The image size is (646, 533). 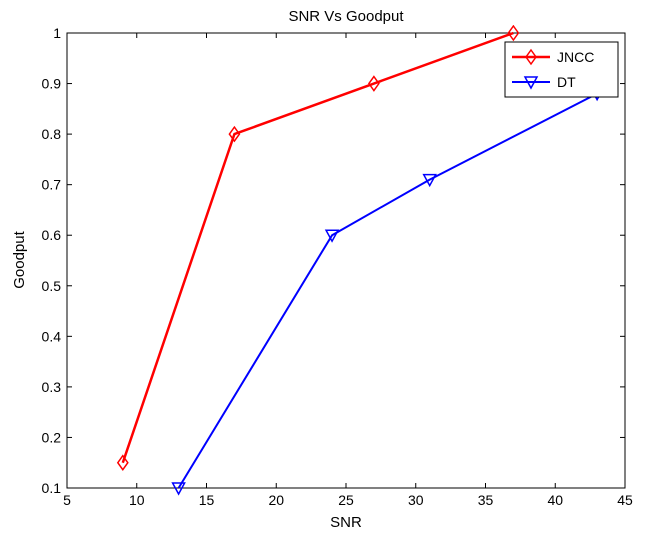 I want to click on x-tick-label: 15, so click(x=207, y=500).